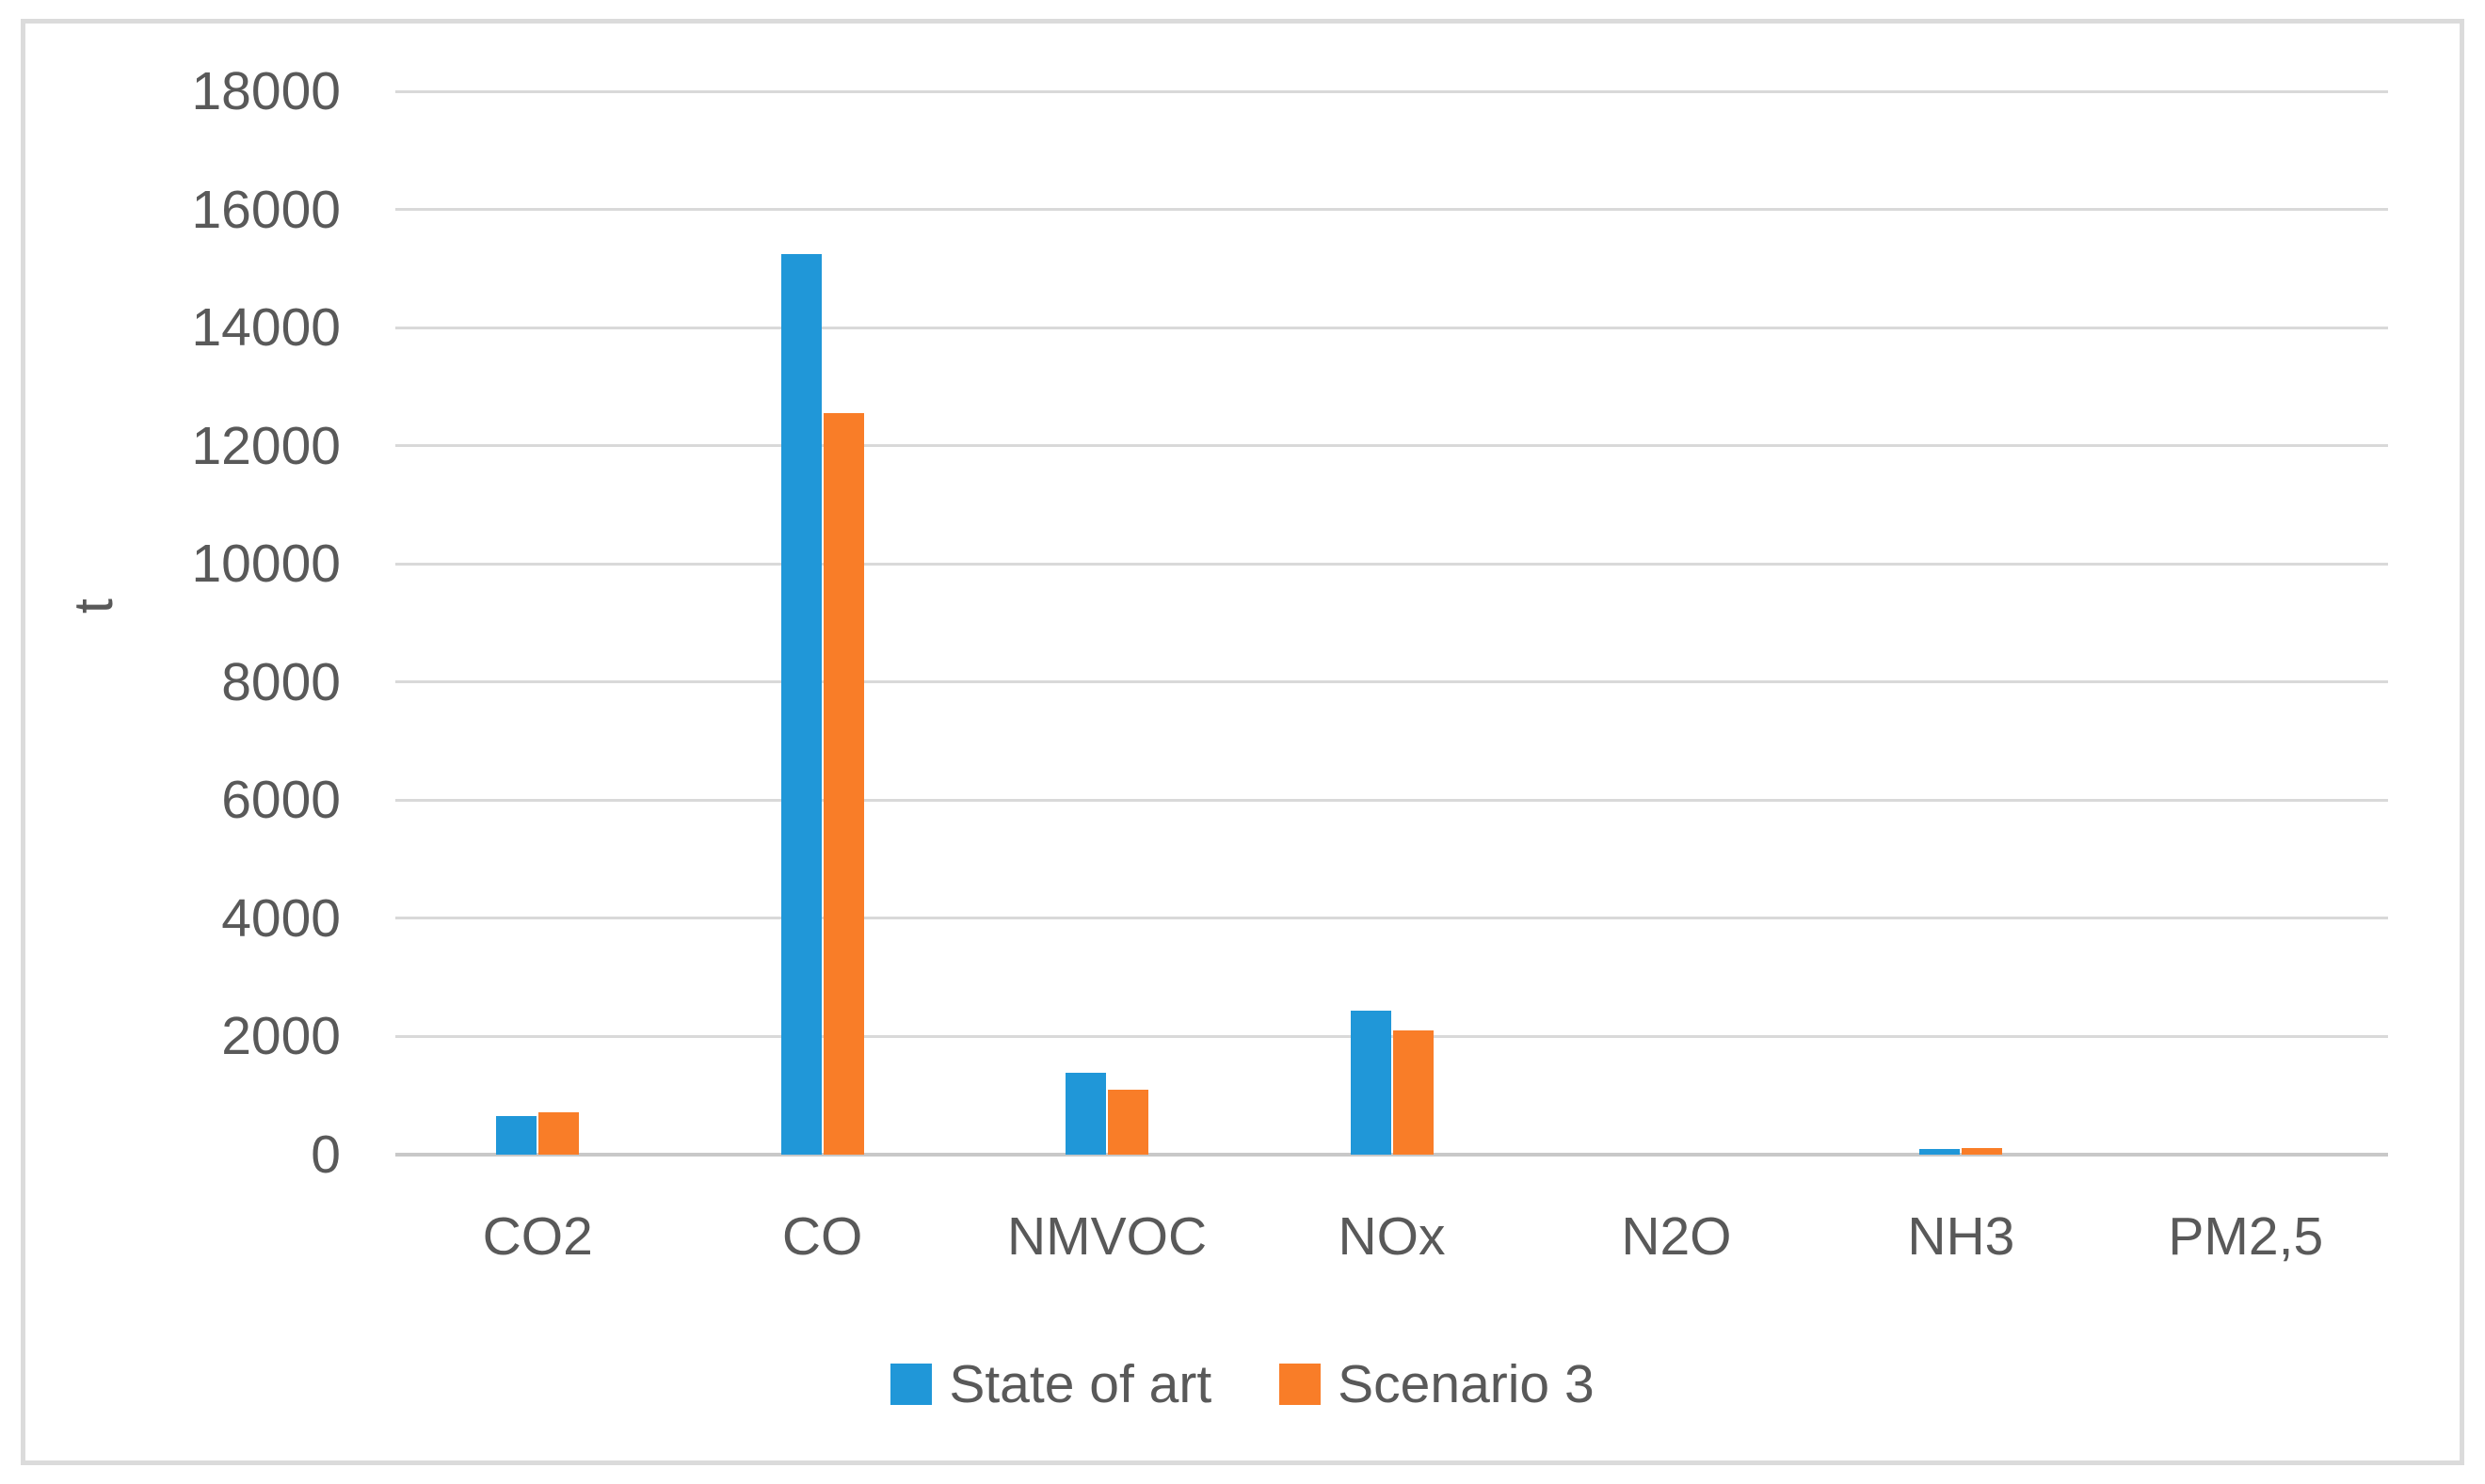  What do you see at coordinates (281, 918) in the screenshot?
I see `y-tick-label-4000: 4000` at bounding box center [281, 918].